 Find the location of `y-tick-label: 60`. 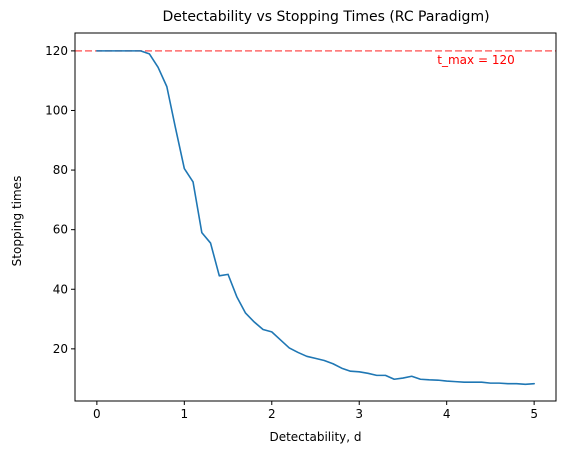

y-tick-label: 60 is located at coordinates (60, 230).